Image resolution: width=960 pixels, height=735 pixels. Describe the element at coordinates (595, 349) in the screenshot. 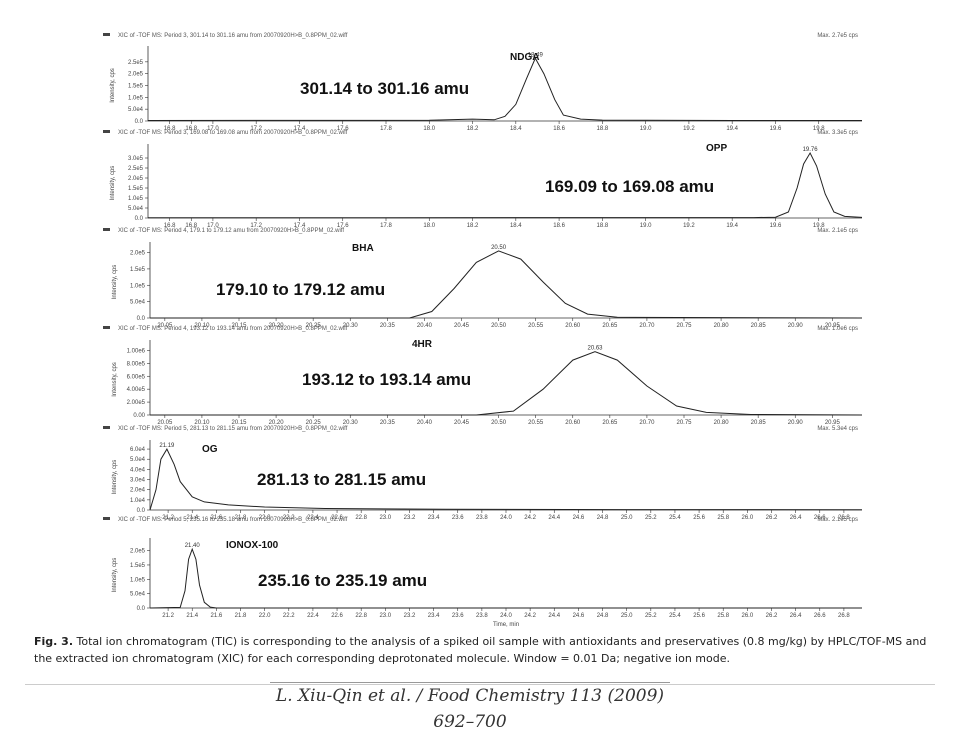

I see `peak-label: 20.63` at that location.